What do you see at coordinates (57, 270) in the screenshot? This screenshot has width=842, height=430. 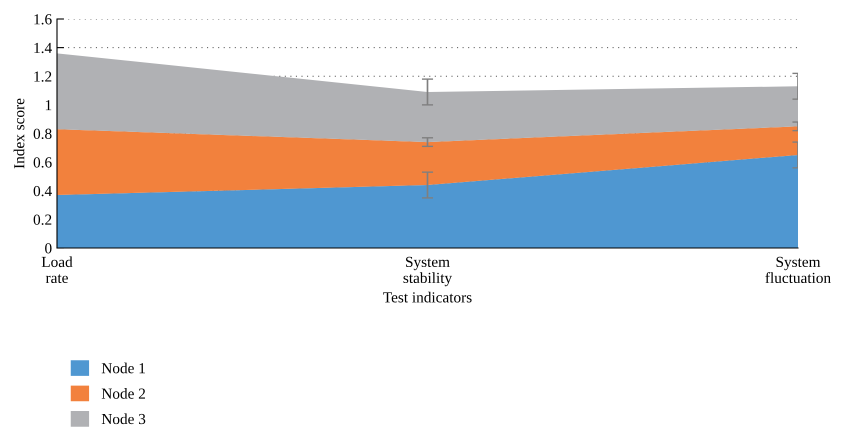 I see `x-tick-label: Load rate` at bounding box center [57, 270].